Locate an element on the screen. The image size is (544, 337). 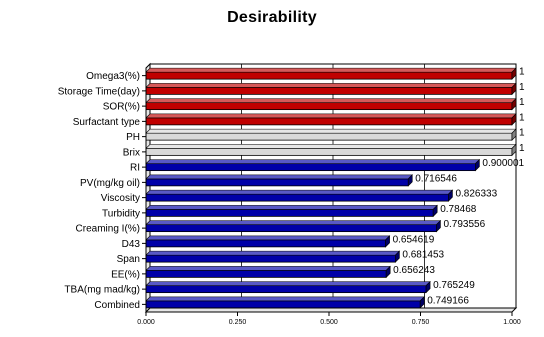
value-label: 0.749166 is located at coordinates (448, 300).